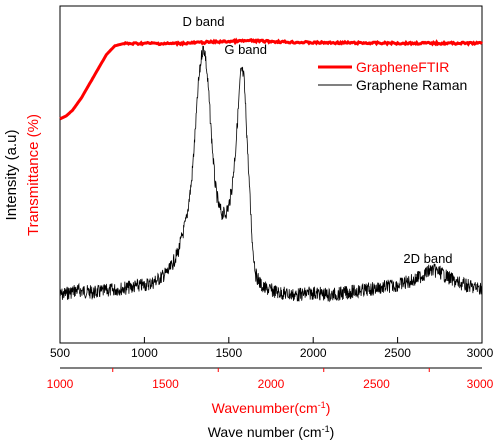  Describe the element at coordinates (313, 353) in the screenshot. I see `raman-x-tick-label: 2000` at that location.